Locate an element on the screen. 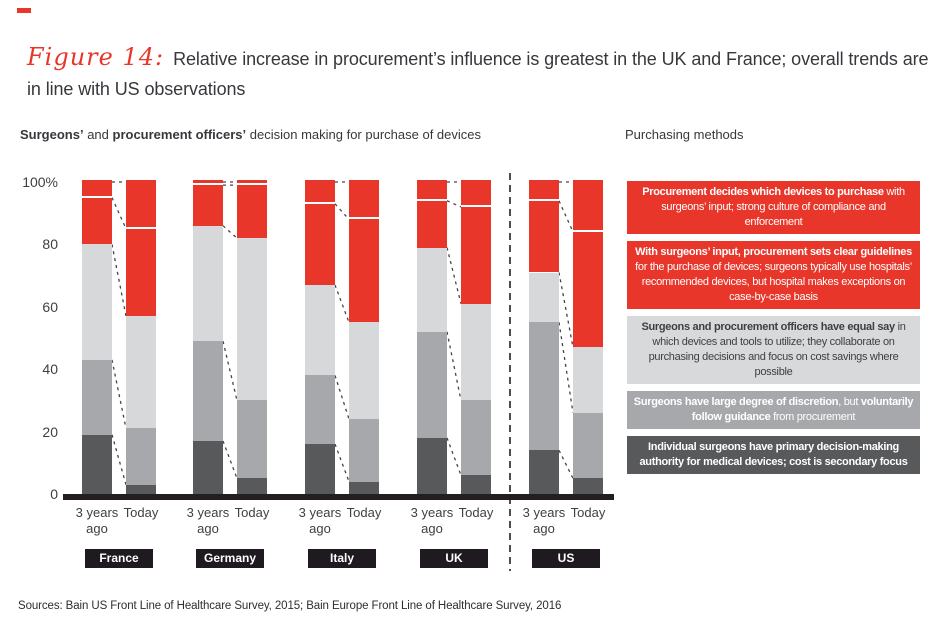 The image size is (950, 644). country-label-italy: Italy is located at coordinates (342, 558).